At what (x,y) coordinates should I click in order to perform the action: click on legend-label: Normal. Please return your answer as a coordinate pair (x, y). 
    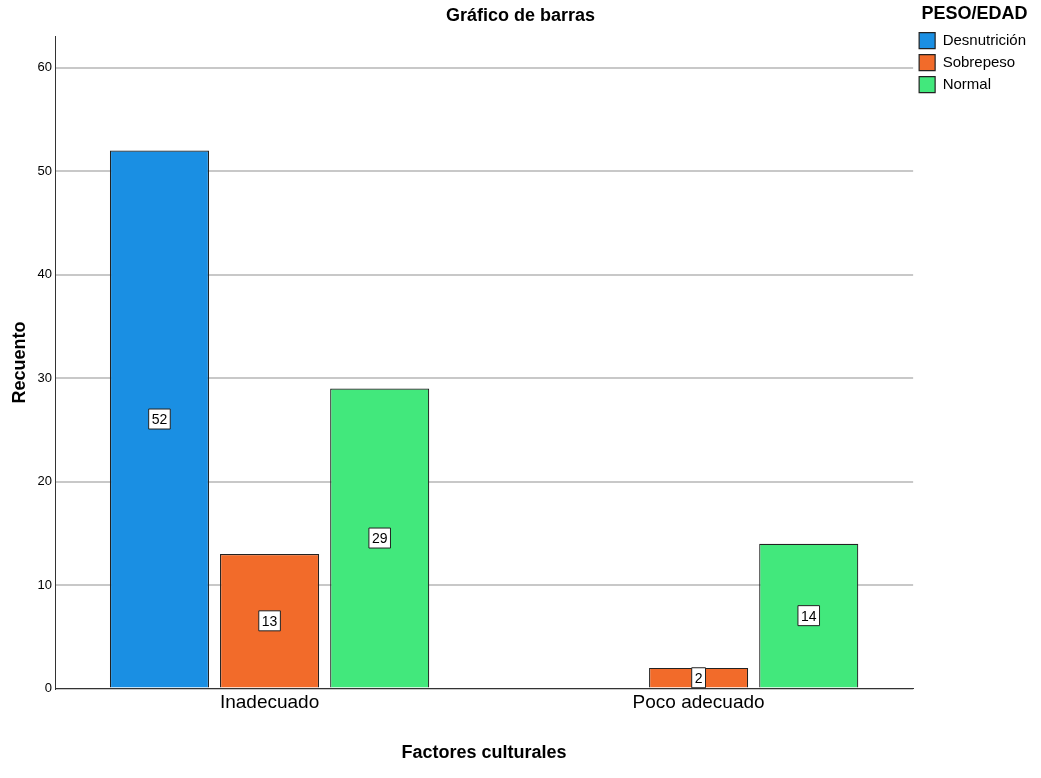
    Looking at the image, I should click on (966, 83).